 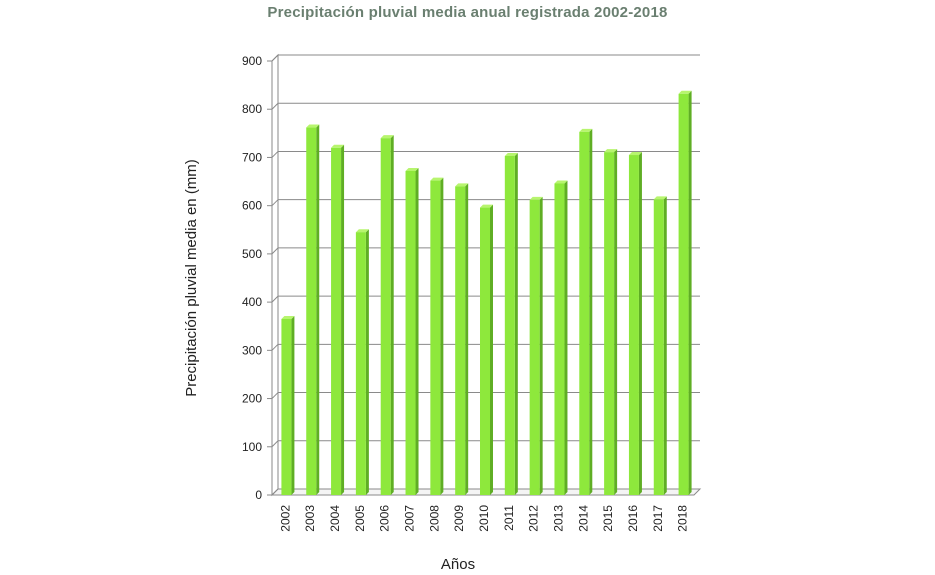 I want to click on x-tick-label: 2007, so click(x=410, y=518).